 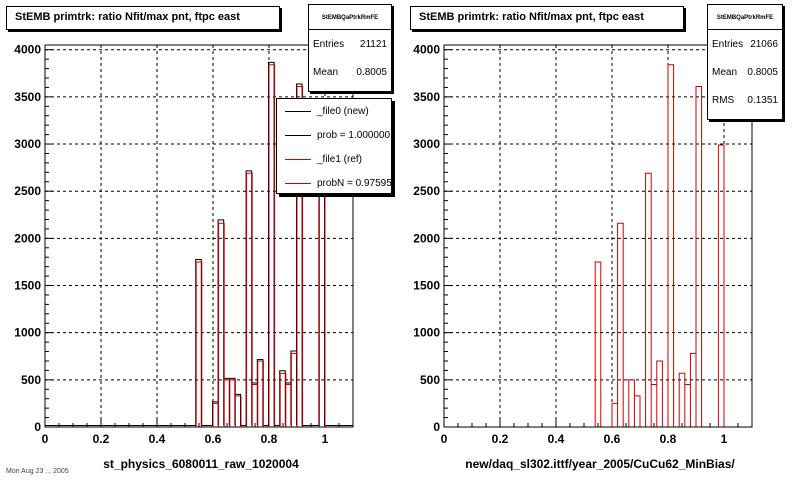 What do you see at coordinates (745, 44) in the screenshot?
I see `right-stats-entries: Entries 21066` at bounding box center [745, 44].